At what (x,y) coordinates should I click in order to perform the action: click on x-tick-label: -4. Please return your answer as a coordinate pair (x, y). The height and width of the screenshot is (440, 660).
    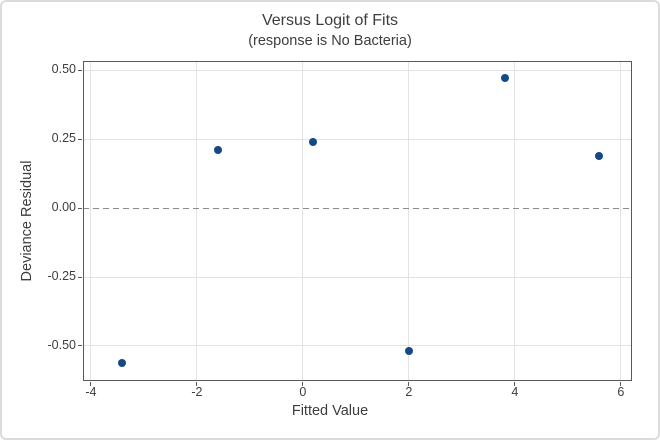
    Looking at the image, I should click on (91, 392).